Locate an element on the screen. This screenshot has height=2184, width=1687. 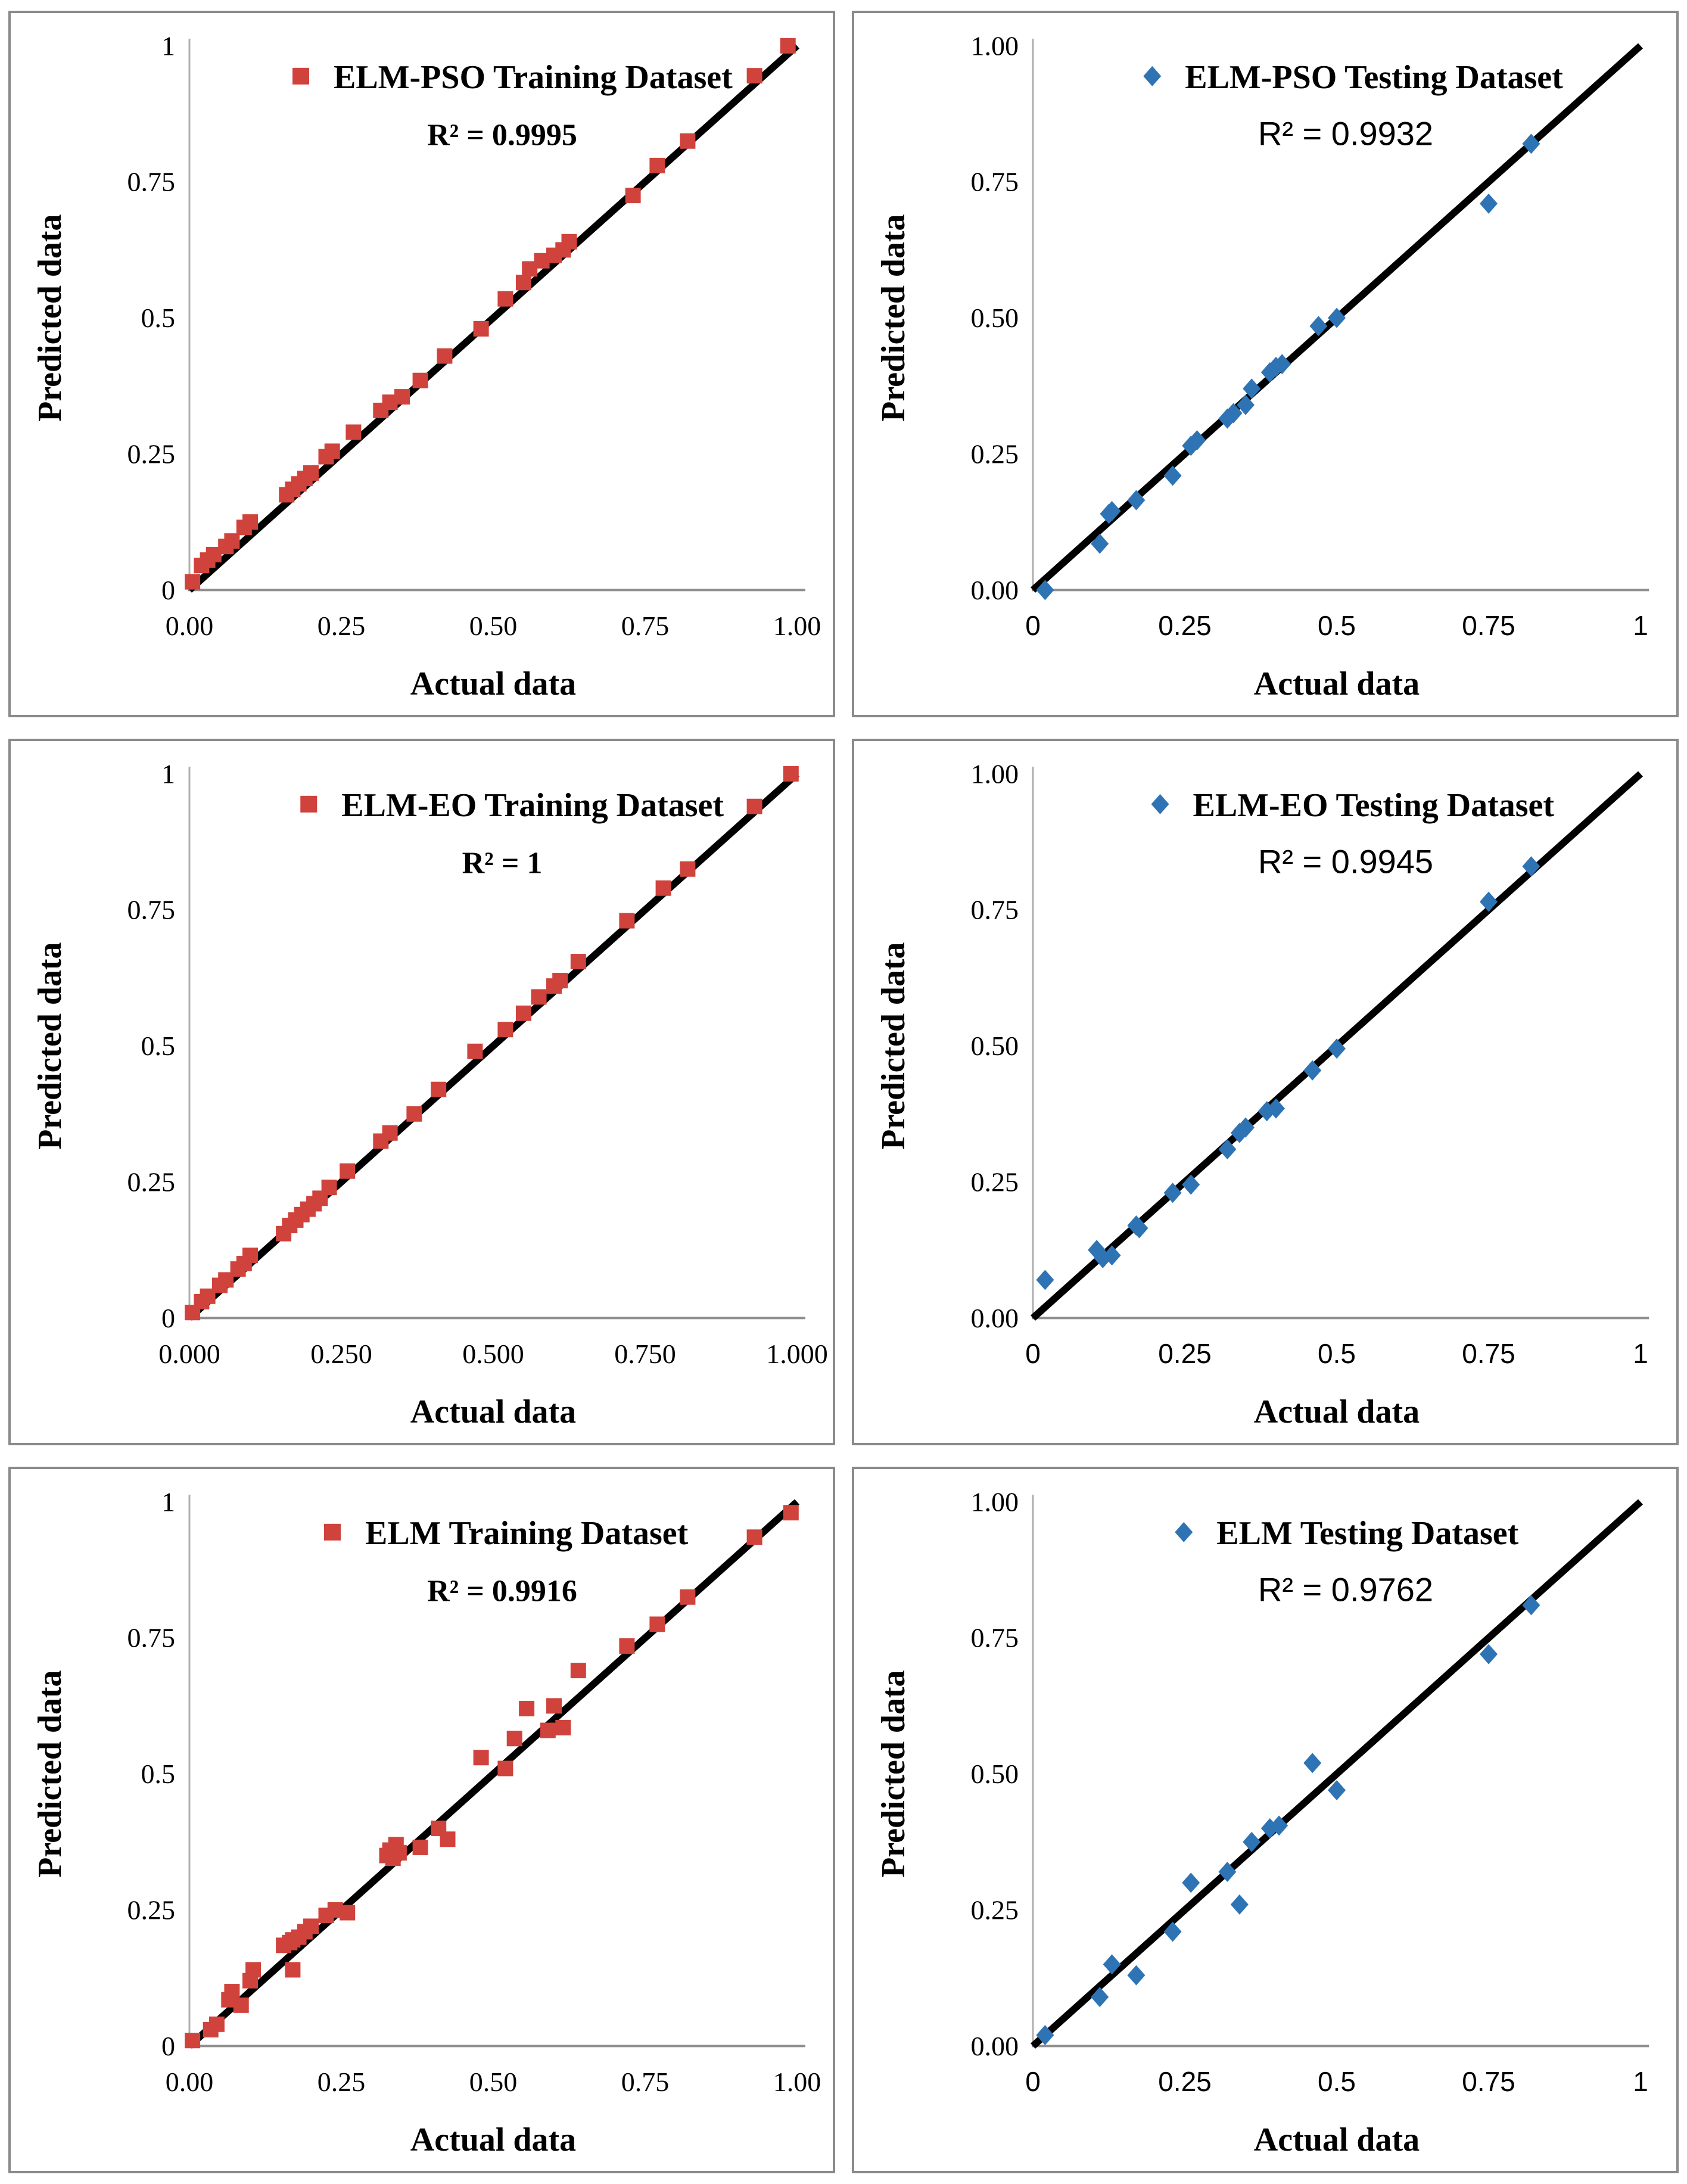
x-tick-label: 0.00 is located at coordinates (189, 2082).